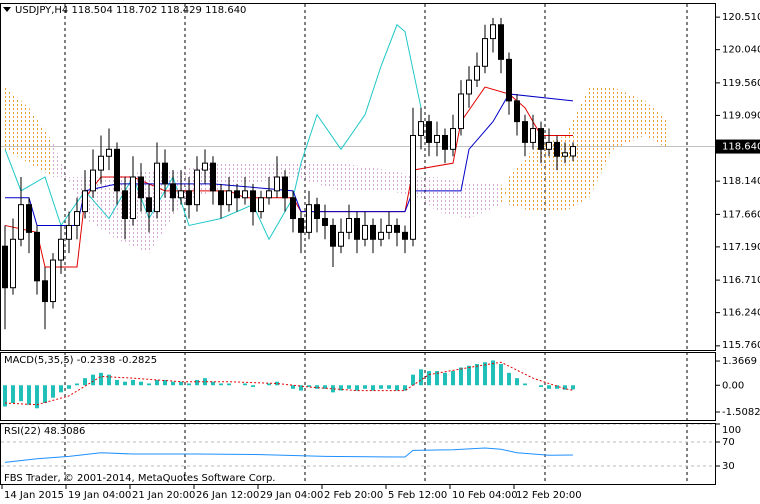 The width and height of the screenshot is (760, 504). Describe the element at coordinates (741, 247) in the screenshot. I see `y-tick-label: 117.190` at that location.